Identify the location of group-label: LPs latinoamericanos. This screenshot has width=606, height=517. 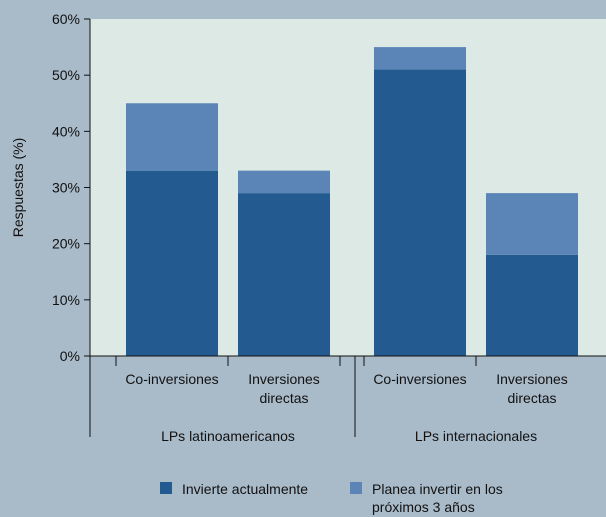
(228, 436).